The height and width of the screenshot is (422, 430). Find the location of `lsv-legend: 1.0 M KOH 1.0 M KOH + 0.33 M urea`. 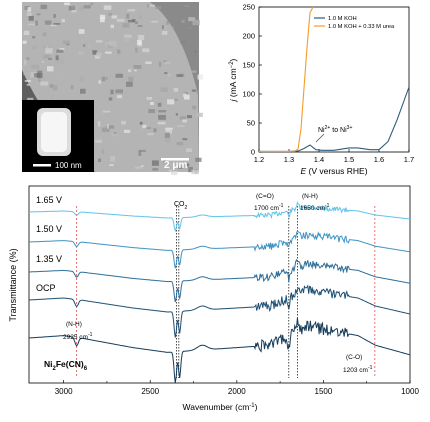

lsv-legend: 1.0 M KOH 1.0 M KOH + 0.33 M urea is located at coordinates (354, 23).